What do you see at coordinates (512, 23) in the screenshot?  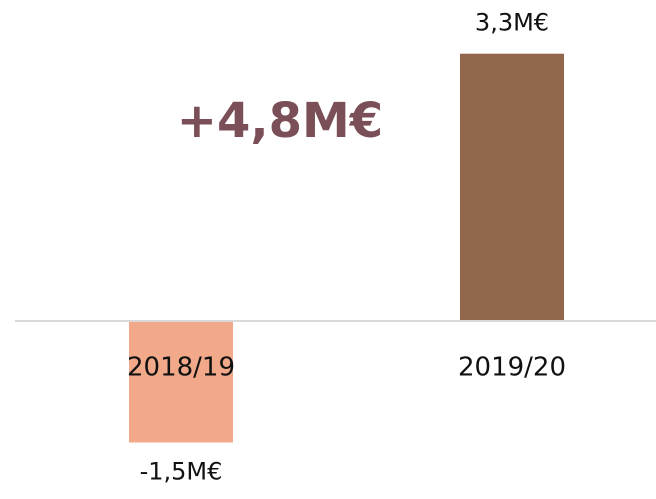 I see `value-label: 3,3M€` at bounding box center [512, 23].